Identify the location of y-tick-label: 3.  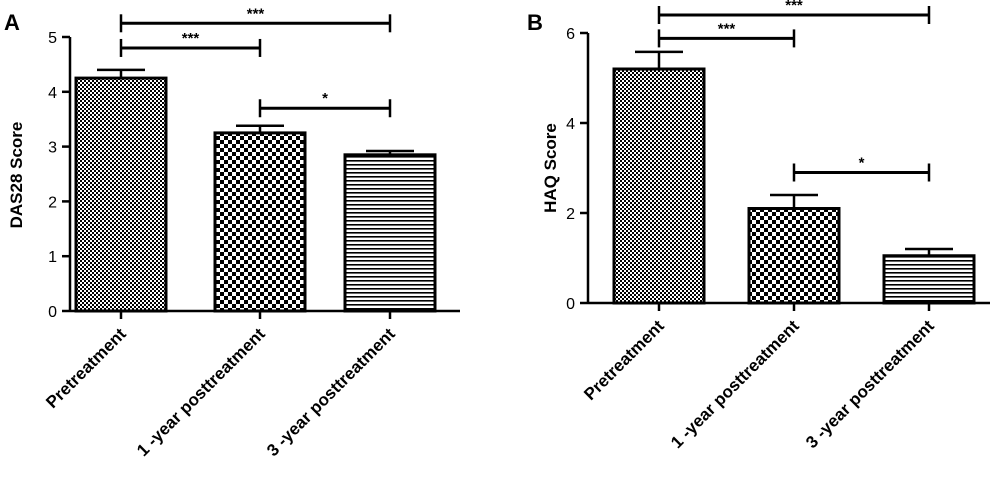
(52, 148).